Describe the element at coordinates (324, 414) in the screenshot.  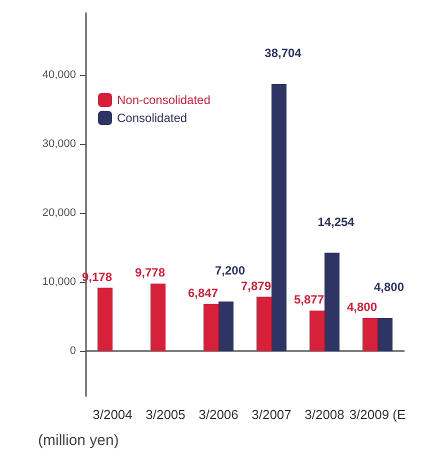
I see `x-tick-label: 3/2008` at that location.